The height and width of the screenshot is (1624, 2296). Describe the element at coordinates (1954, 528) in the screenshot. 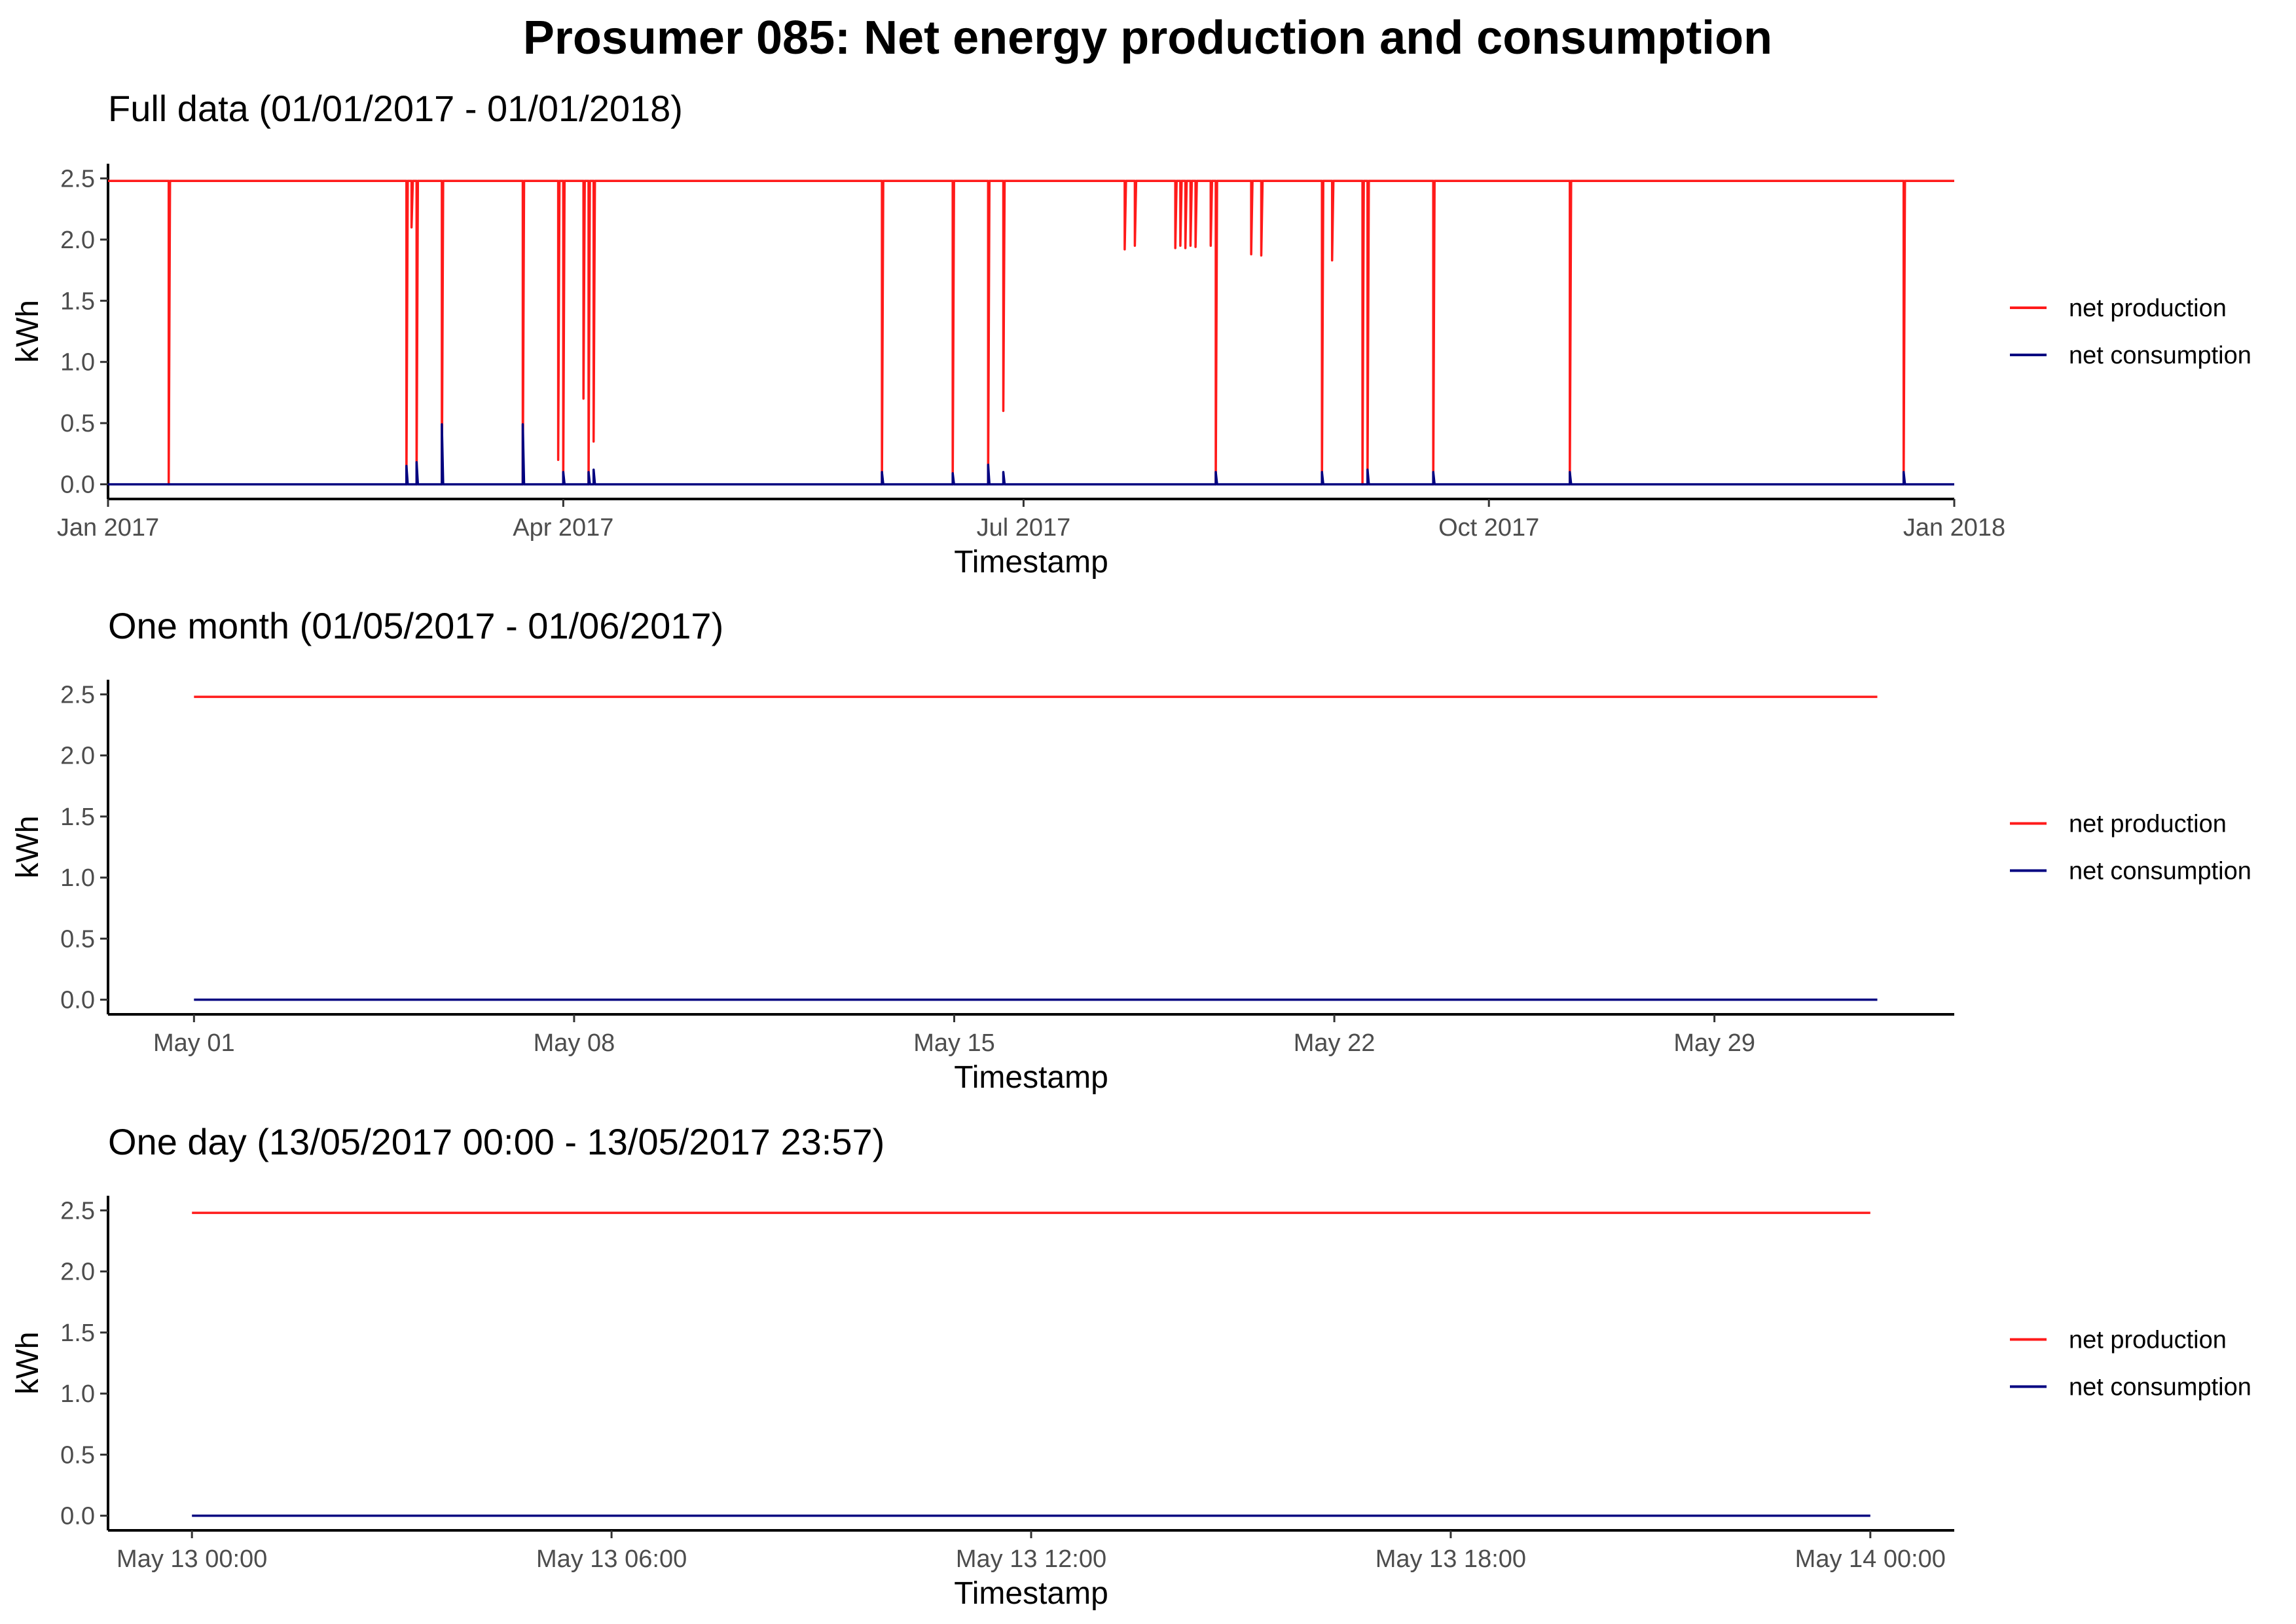

I see `x-tick-label: Jan 2018` at that location.